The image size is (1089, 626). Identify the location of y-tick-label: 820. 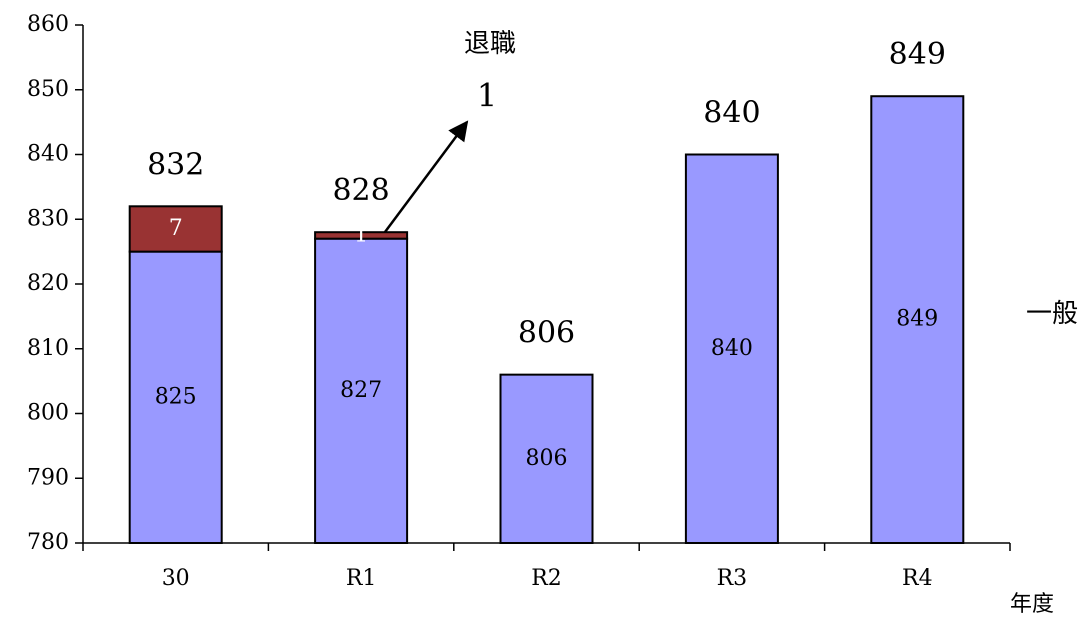
(48, 283).